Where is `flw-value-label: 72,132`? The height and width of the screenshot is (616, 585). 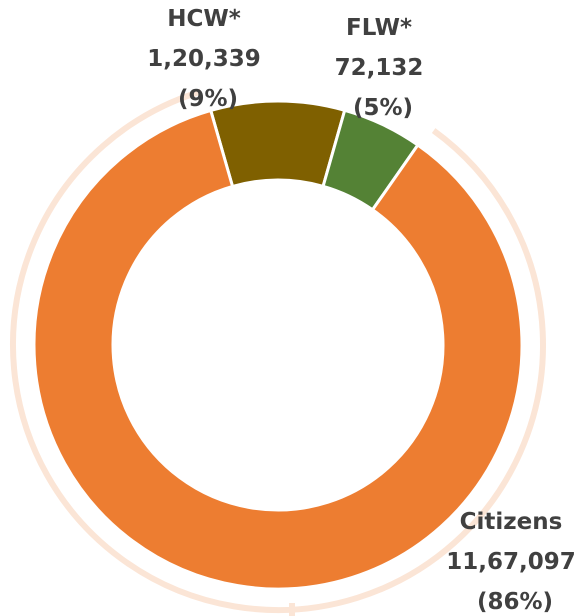 flw-value-label: 72,132 is located at coordinates (379, 68).